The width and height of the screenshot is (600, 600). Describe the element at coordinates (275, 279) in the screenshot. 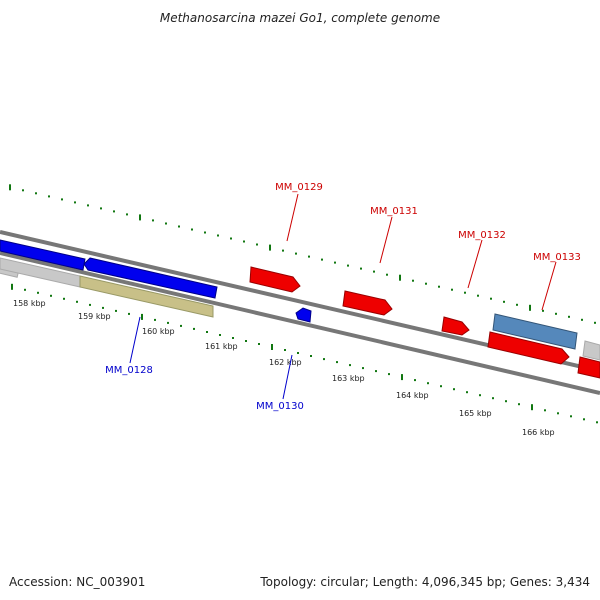

I see `gene-mm0129-arrow` at that location.